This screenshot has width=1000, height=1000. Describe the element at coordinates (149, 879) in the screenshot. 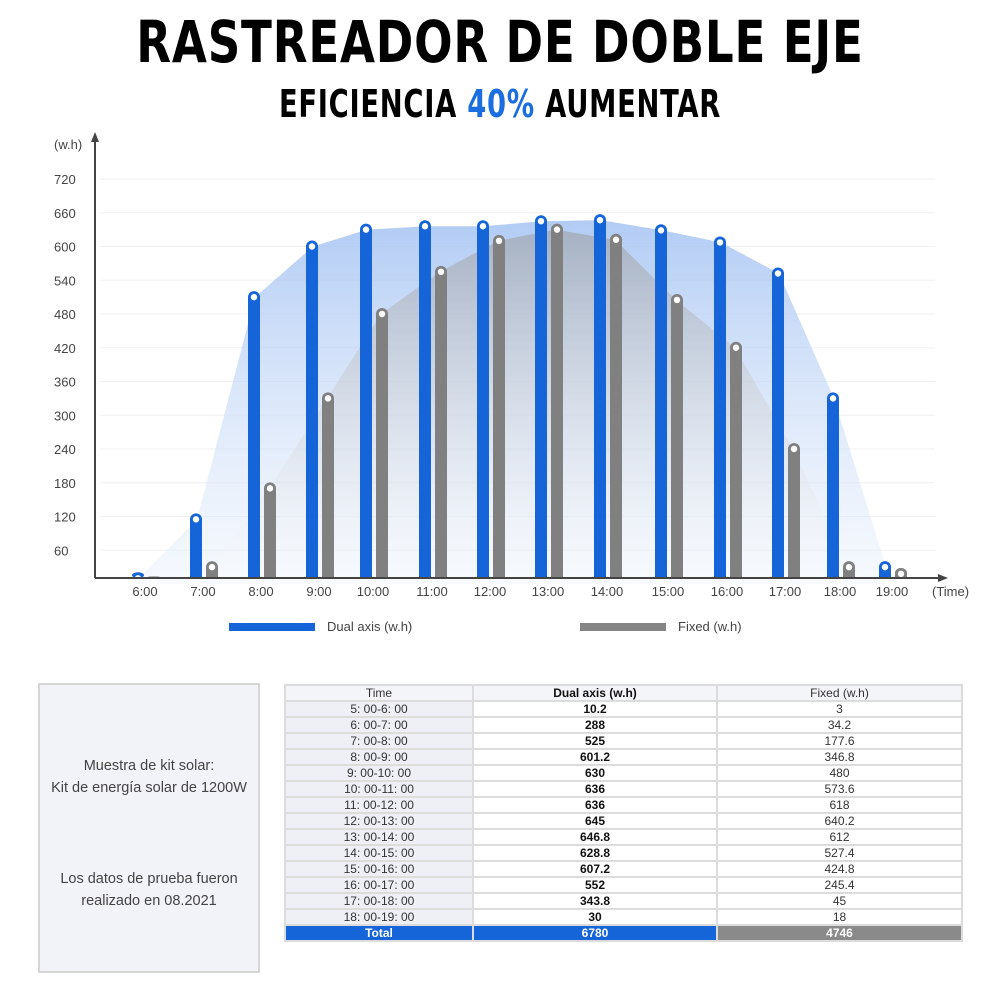

I see `test-info-line1: Los datos de prueba fueron` at that location.